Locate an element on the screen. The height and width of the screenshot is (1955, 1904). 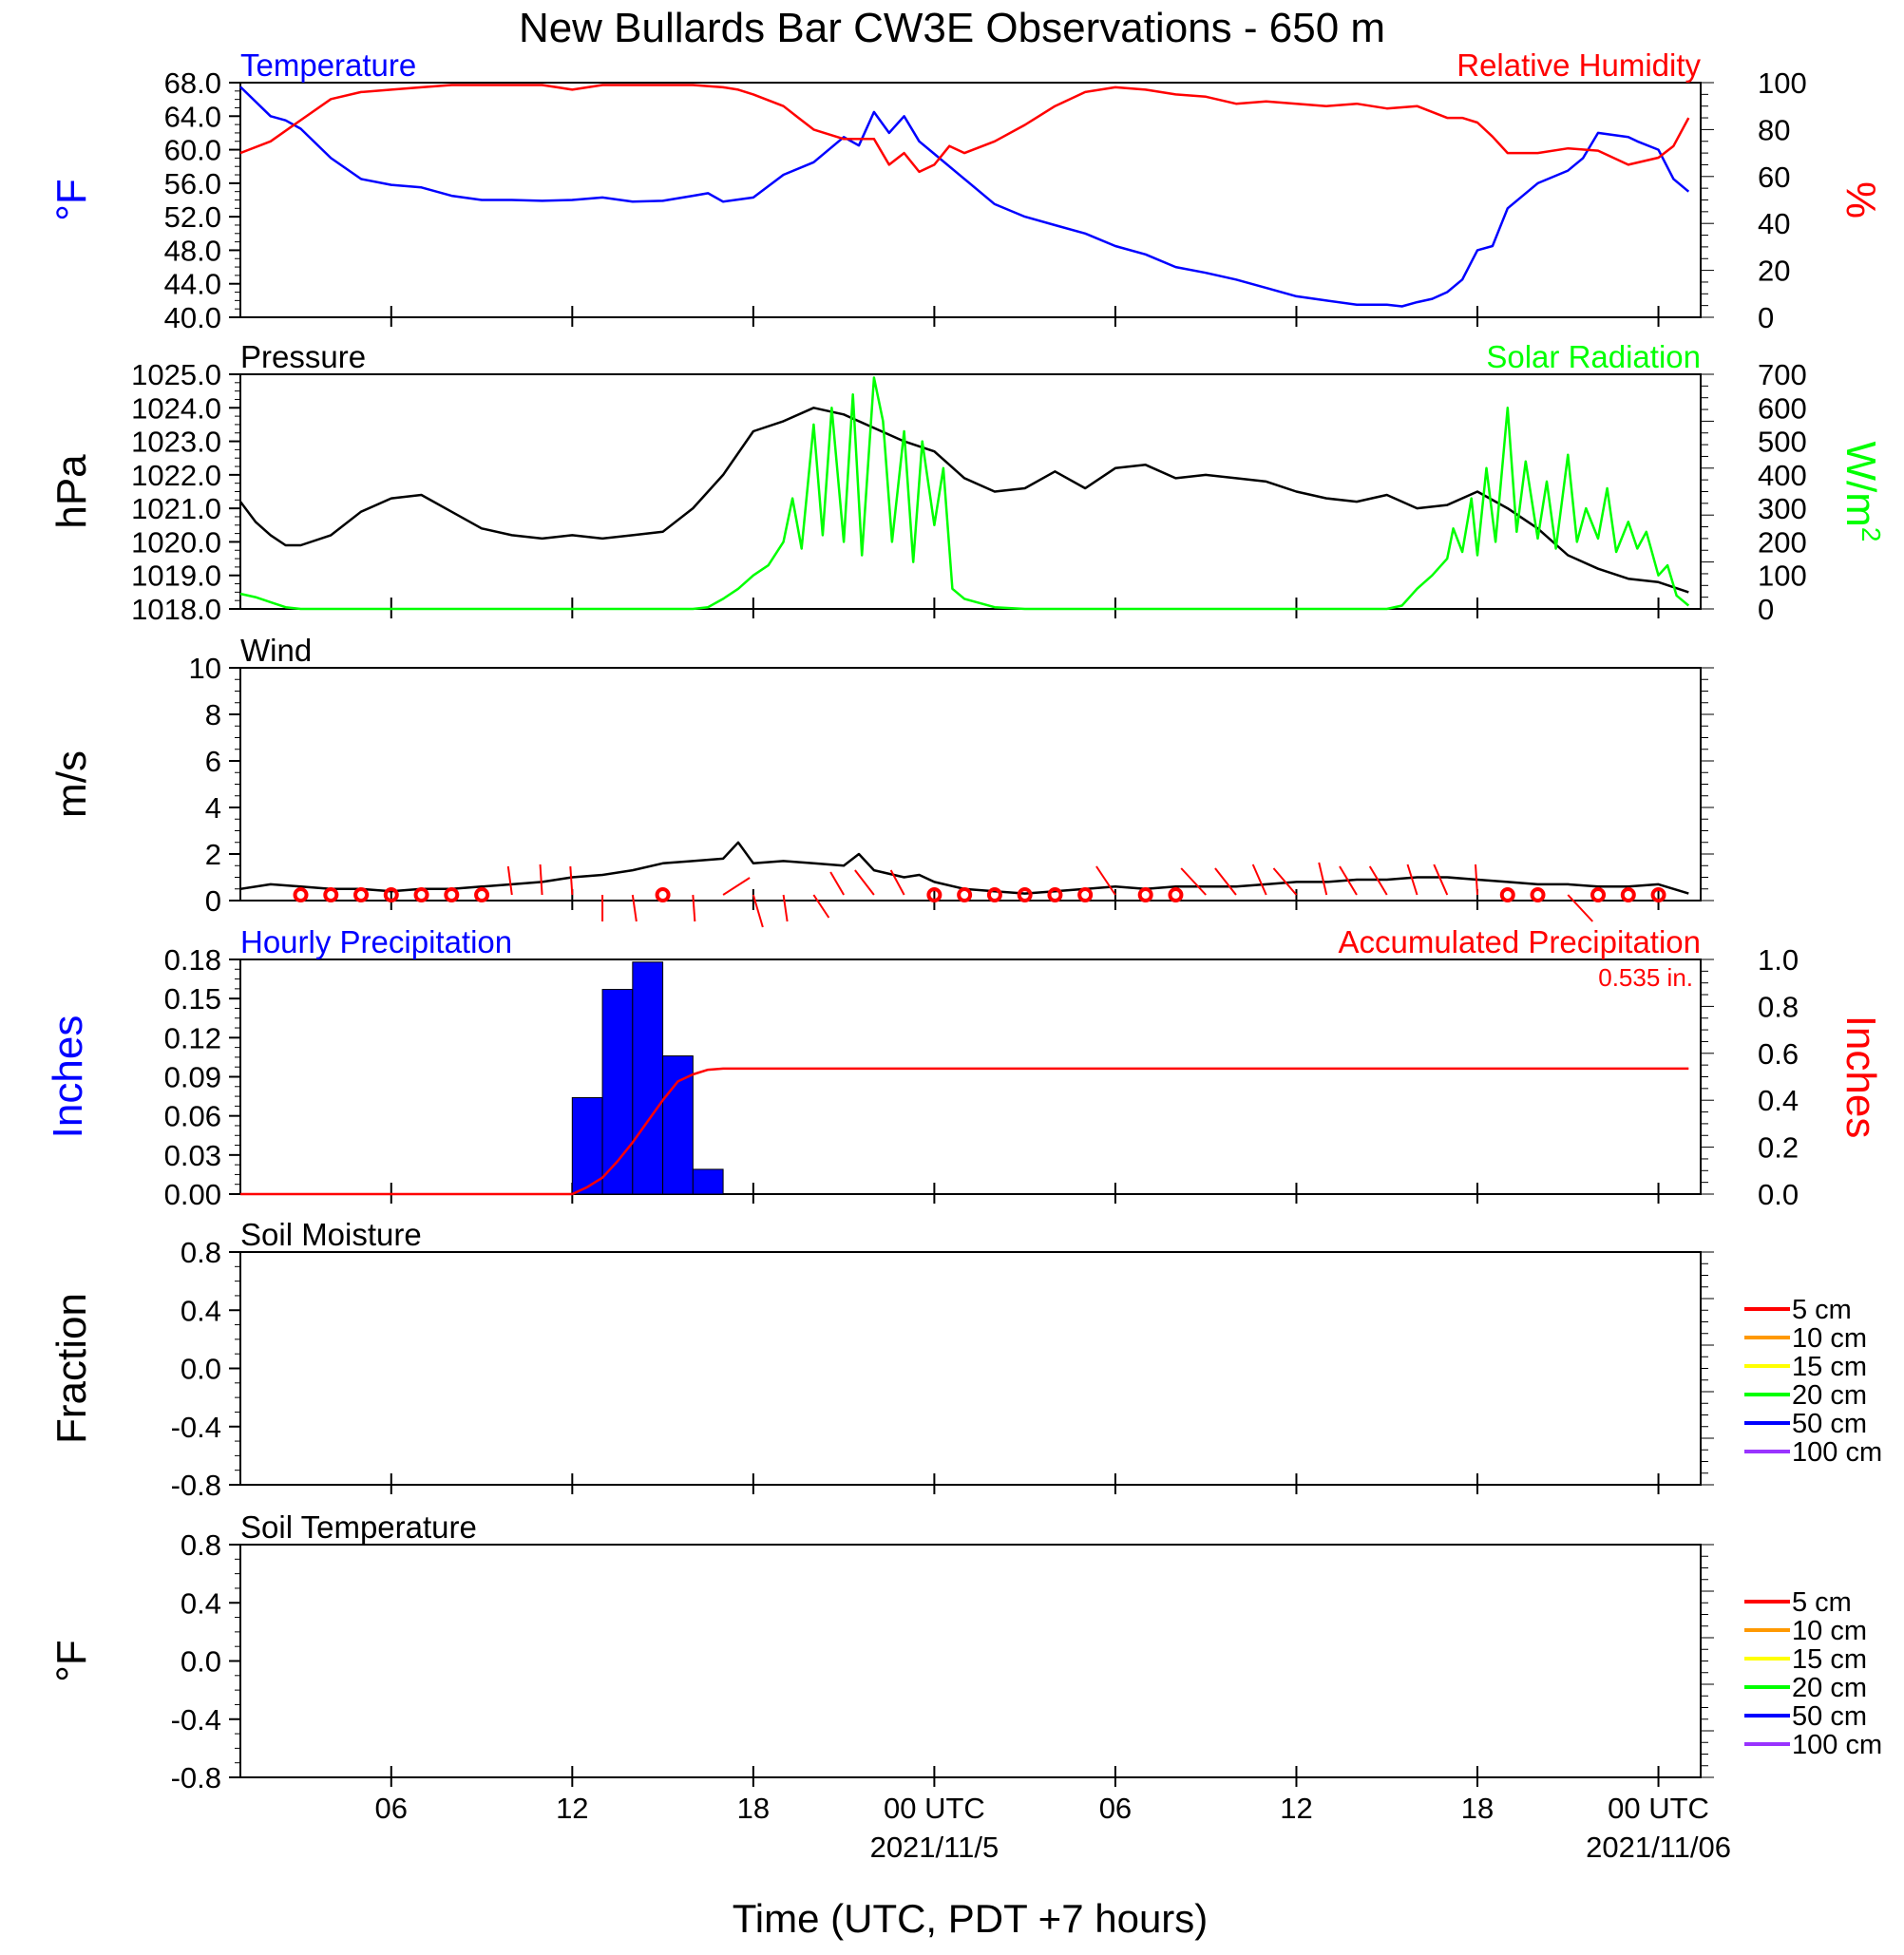
y-tick-label: 44.0 is located at coordinates (193, 284).